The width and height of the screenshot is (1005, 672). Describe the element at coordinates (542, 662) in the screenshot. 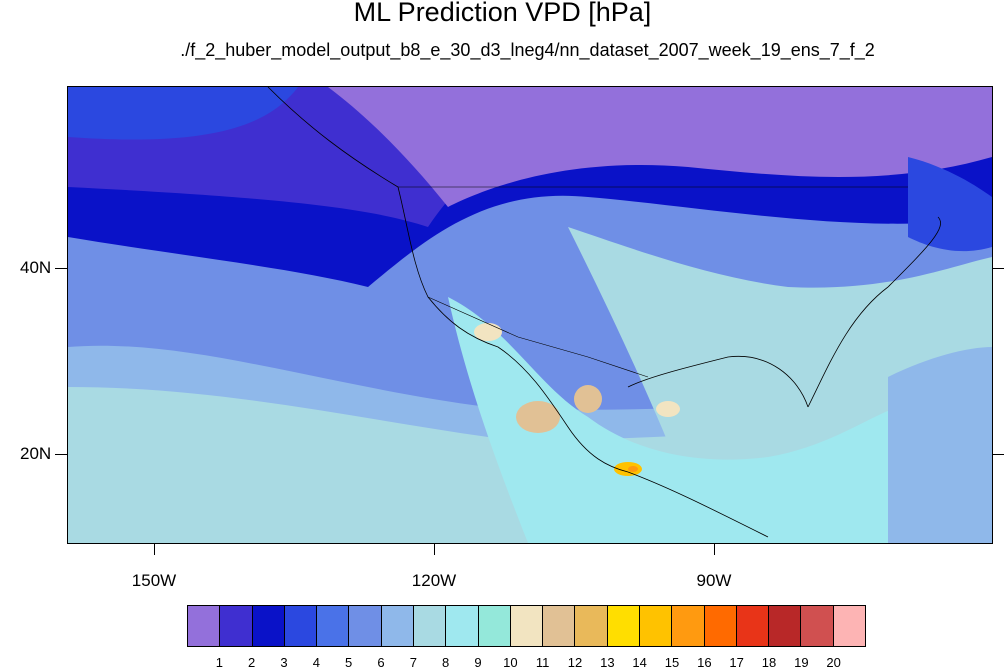

I see `colorbar-label: 11` at that location.